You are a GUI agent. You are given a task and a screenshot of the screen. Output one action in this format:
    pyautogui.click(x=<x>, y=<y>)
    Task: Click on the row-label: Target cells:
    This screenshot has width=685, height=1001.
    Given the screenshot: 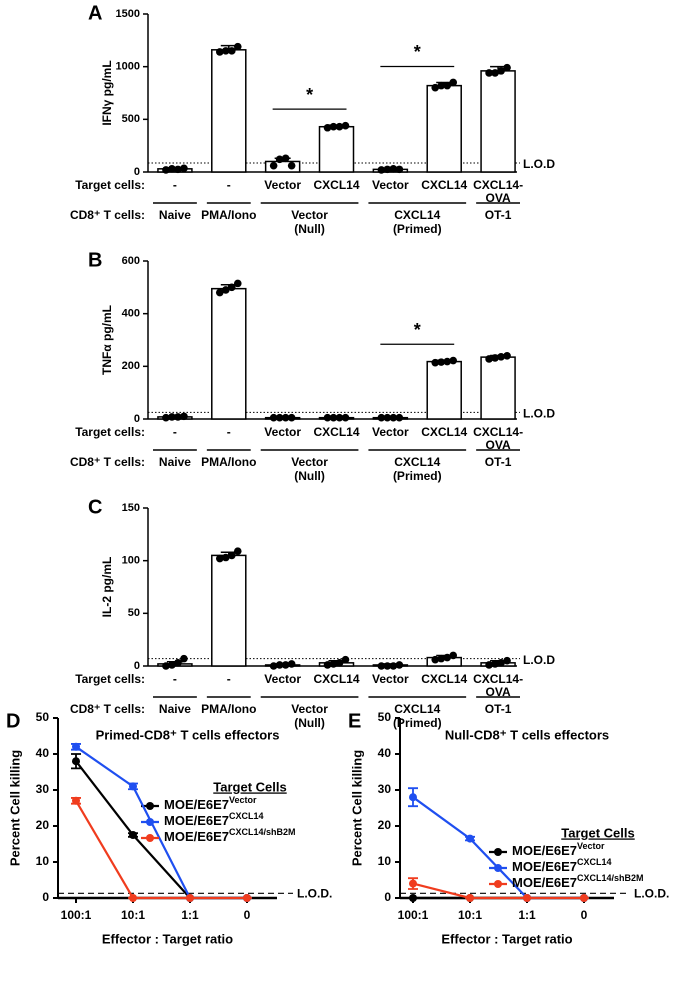 What is the action you would take?
    pyautogui.click(x=110, y=185)
    